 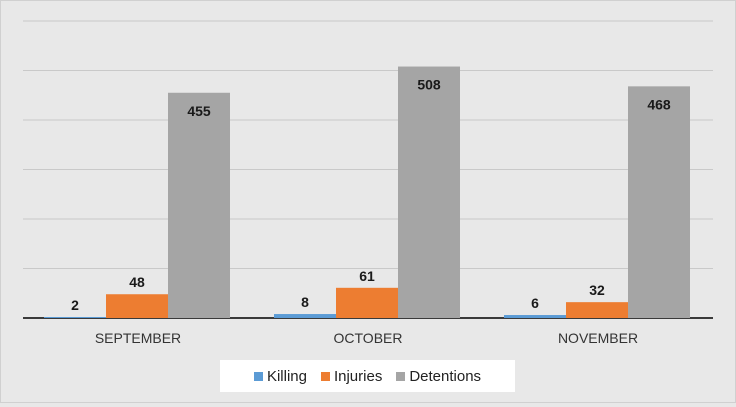 What do you see at coordinates (368, 338) in the screenshot?
I see `category-label: OCTOBER` at bounding box center [368, 338].